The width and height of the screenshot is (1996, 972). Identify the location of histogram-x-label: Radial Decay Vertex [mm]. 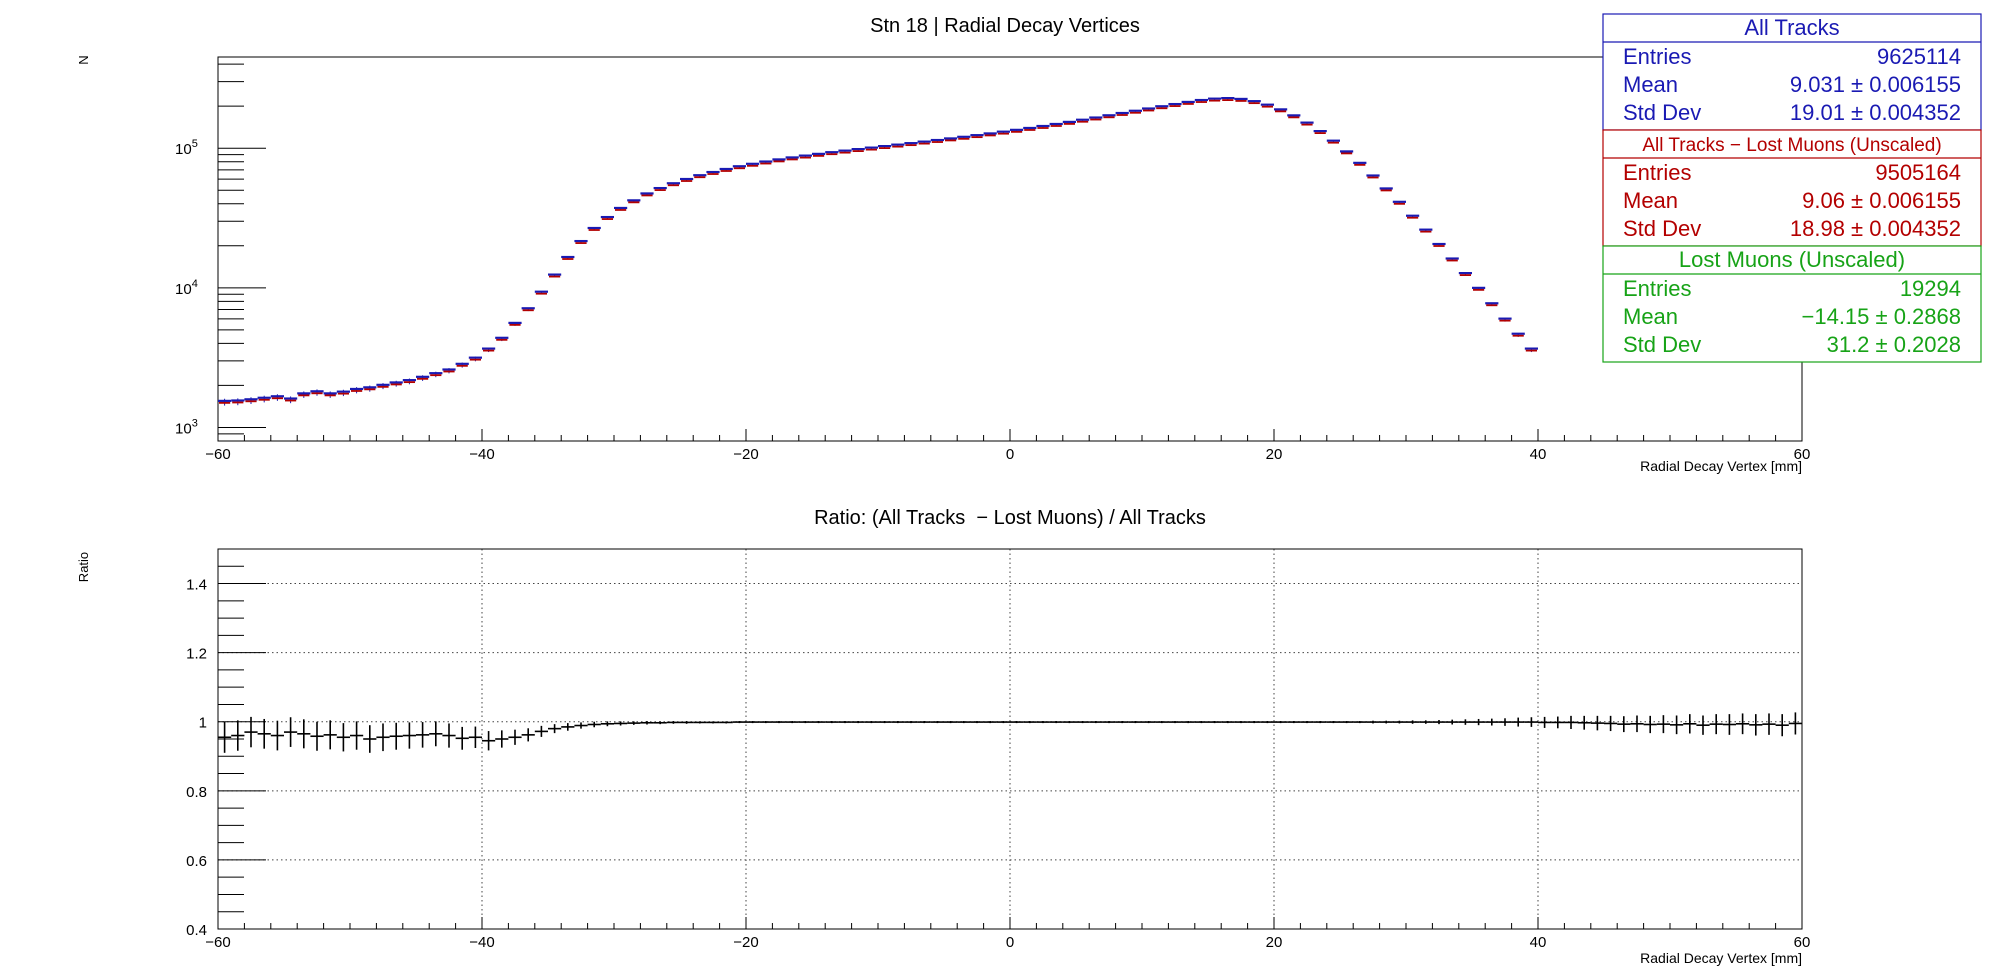
(1721, 466).